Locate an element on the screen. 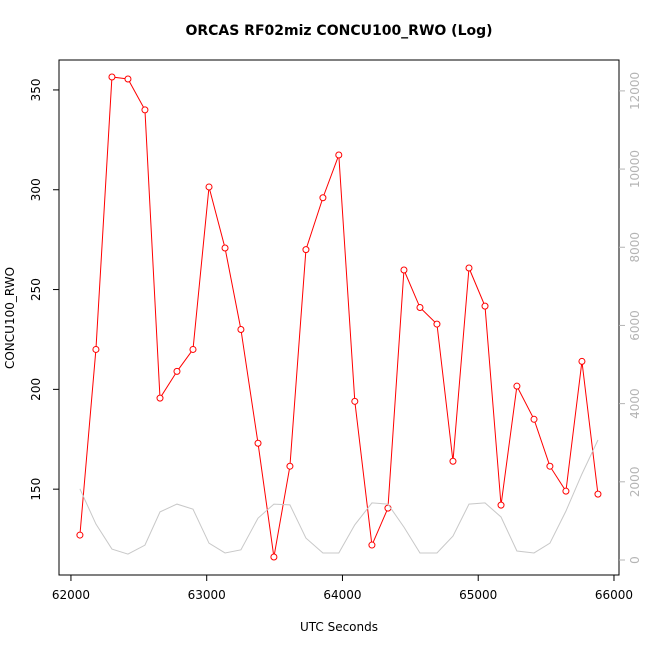 Image resolution: width=650 pixels, height=654 pixels. y-tick-label: 350 is located at coordinates (36, 89).